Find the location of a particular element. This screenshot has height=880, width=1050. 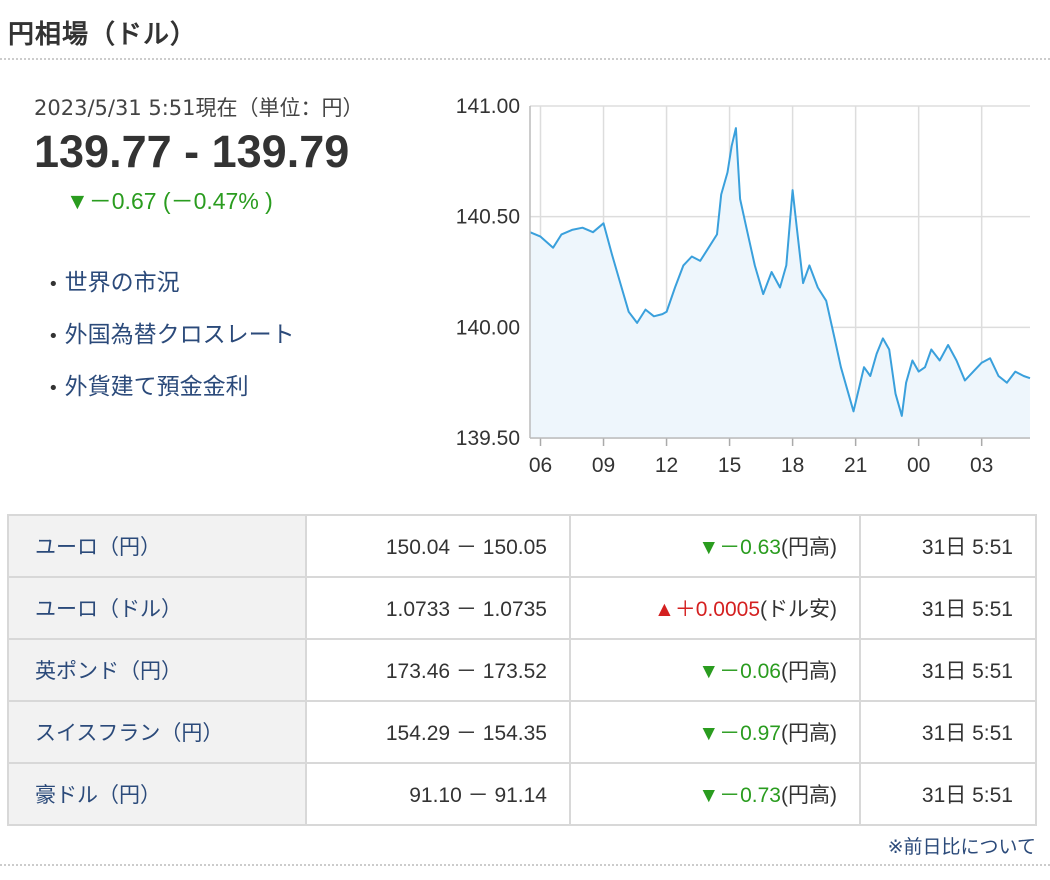

rate-range: 1.0733 － 1.0735 is located at coordinates (438, 608).